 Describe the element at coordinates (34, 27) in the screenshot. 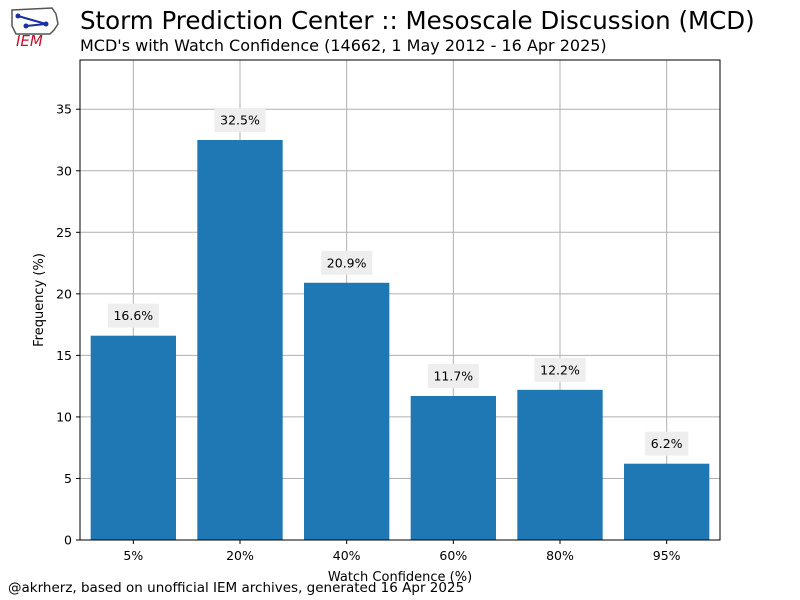

I see `iem-logo: IEM` at that location.